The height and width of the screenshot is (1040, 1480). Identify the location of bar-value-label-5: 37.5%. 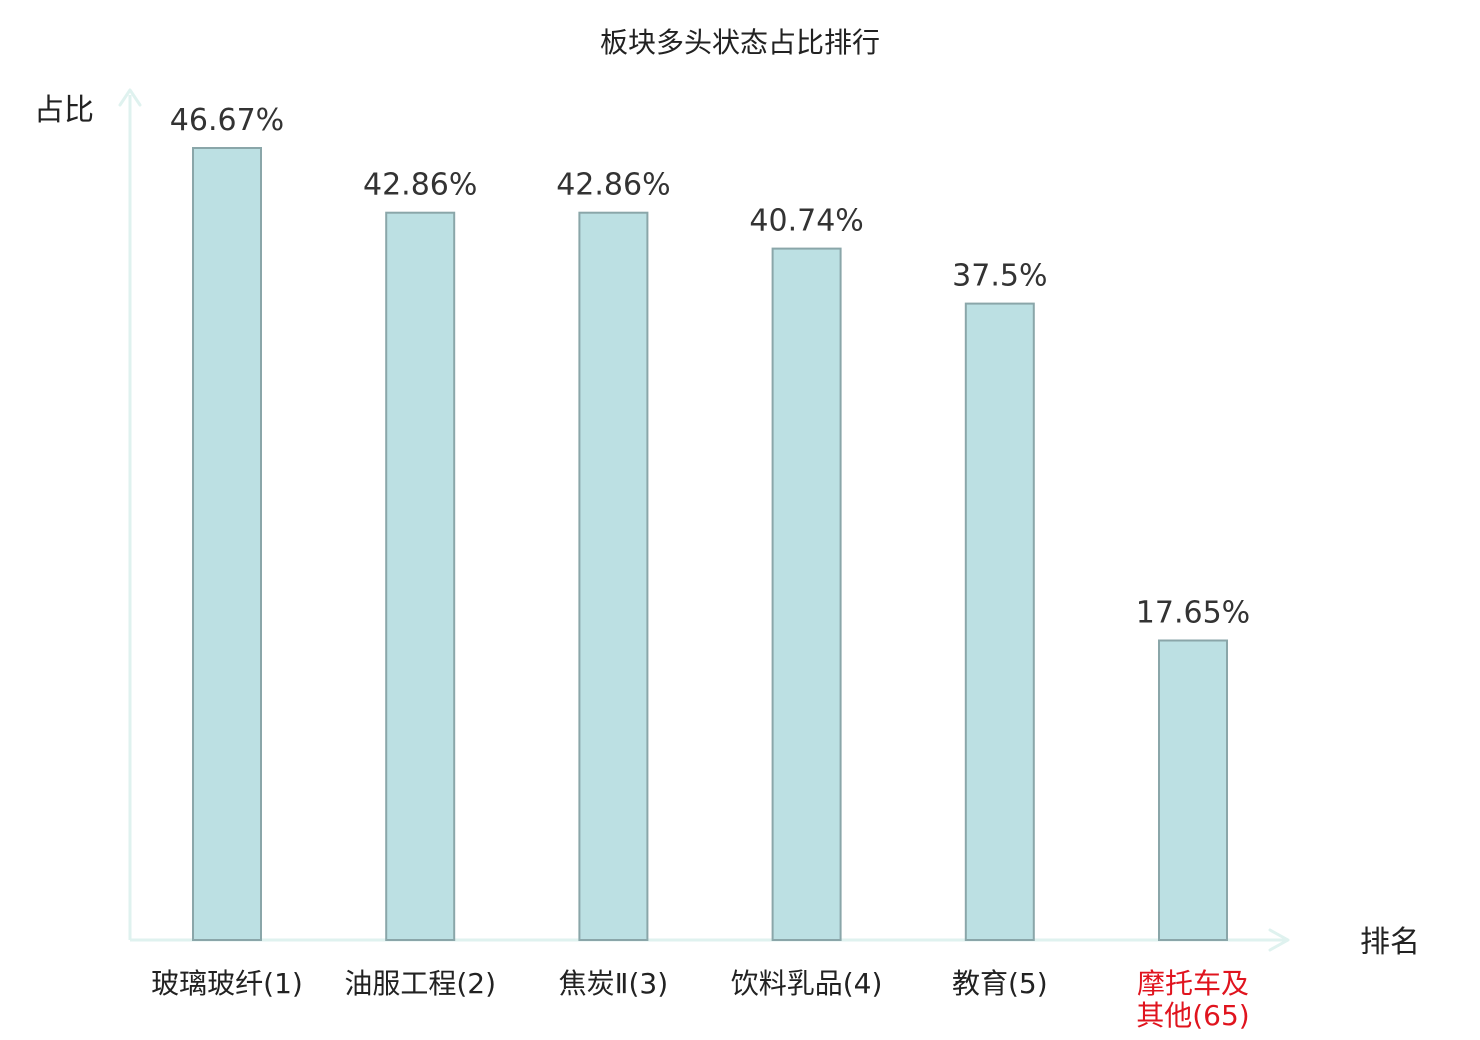
(999, 276).